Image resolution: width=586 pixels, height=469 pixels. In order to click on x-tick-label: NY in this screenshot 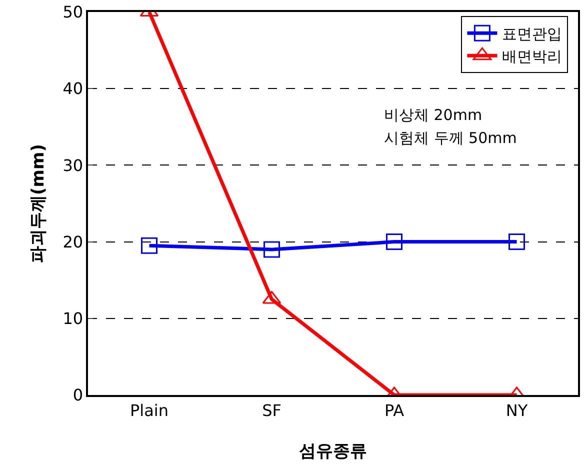, I will do `click(517, 410)`.